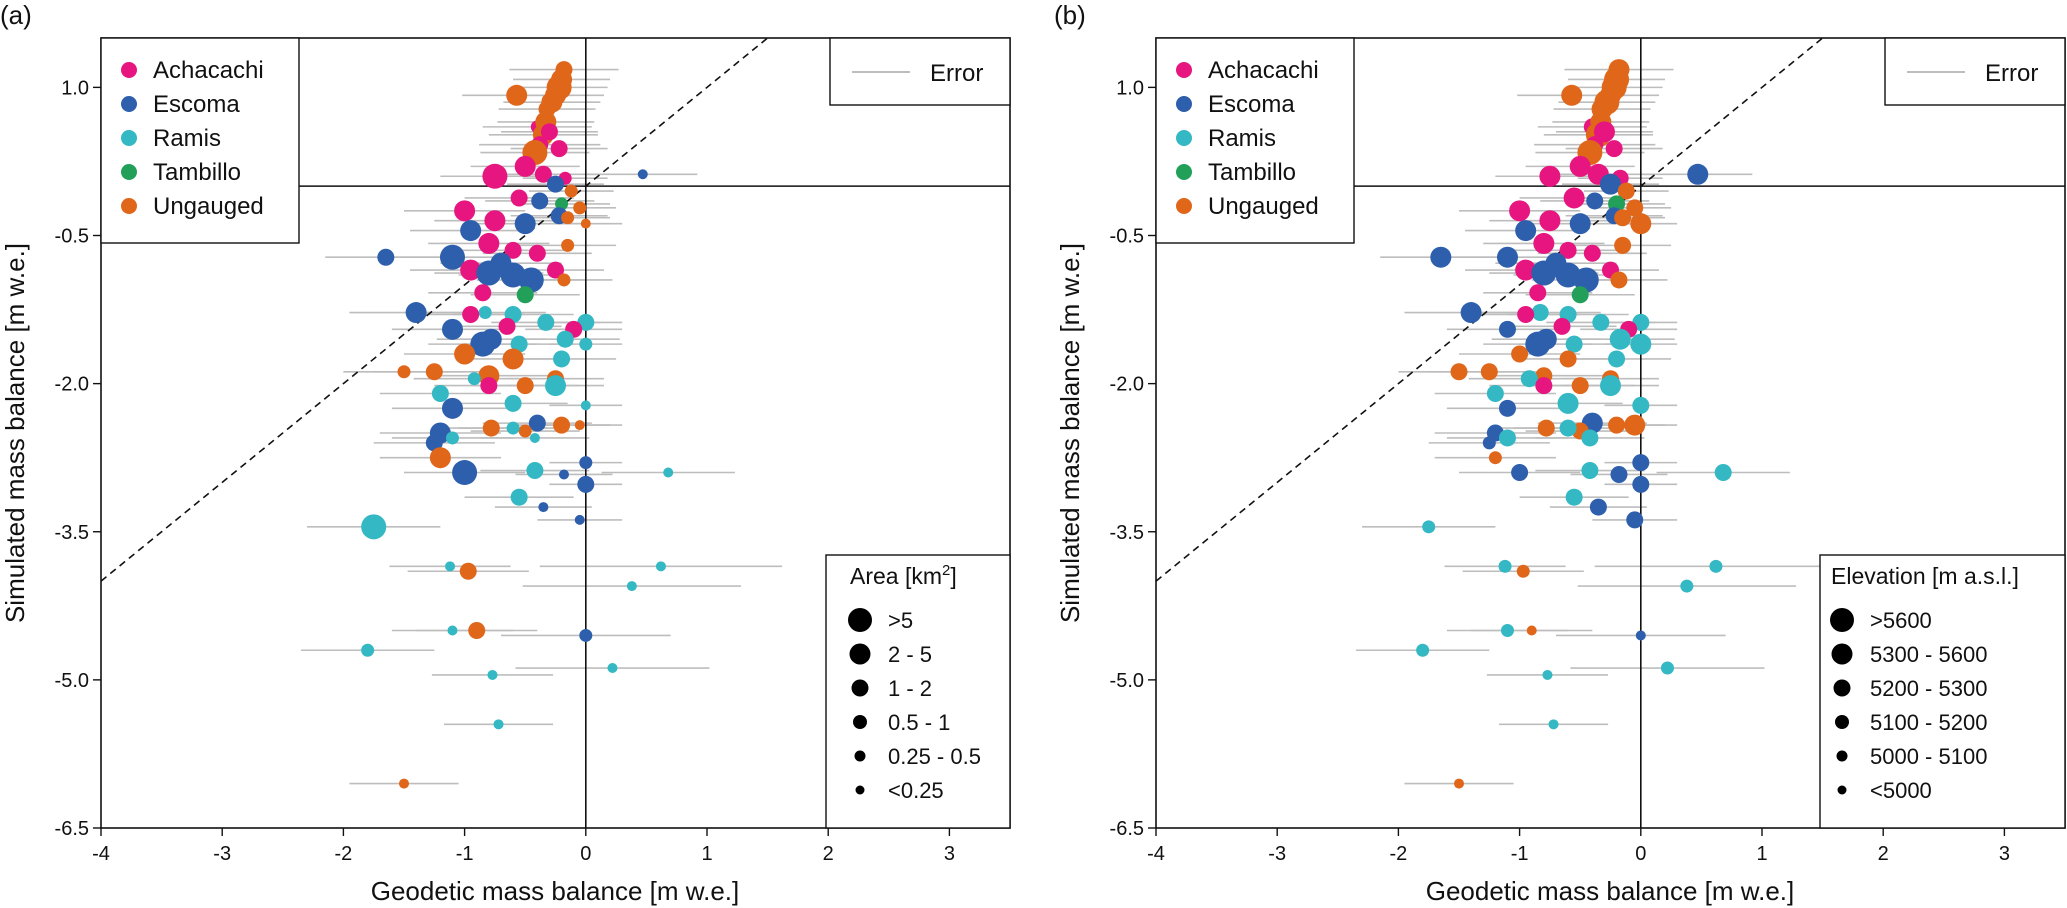 The width and height of the screenshot is (2067, 908). What do you see at coordinates (585, 854) in the screenshot?
I see `x-tick-label: 0` at bounding box center [585, 854].